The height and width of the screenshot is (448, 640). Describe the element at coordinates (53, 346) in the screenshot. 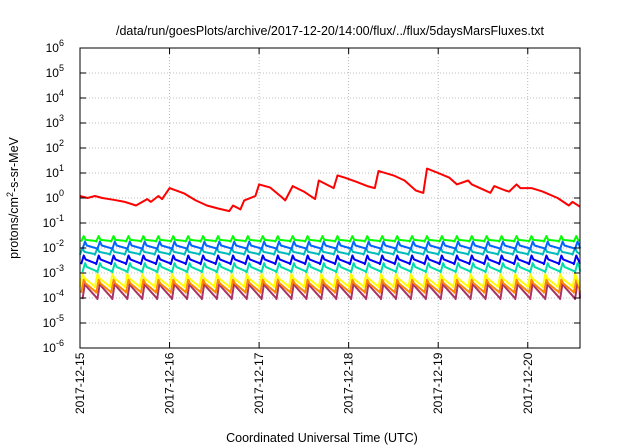

I see `y-tick-label: 10⁻⁶` at that location.